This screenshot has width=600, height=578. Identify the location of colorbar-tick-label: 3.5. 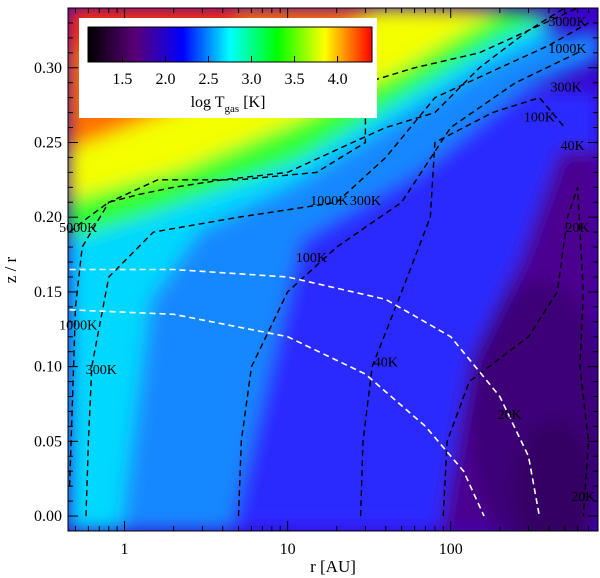
(295, 79).